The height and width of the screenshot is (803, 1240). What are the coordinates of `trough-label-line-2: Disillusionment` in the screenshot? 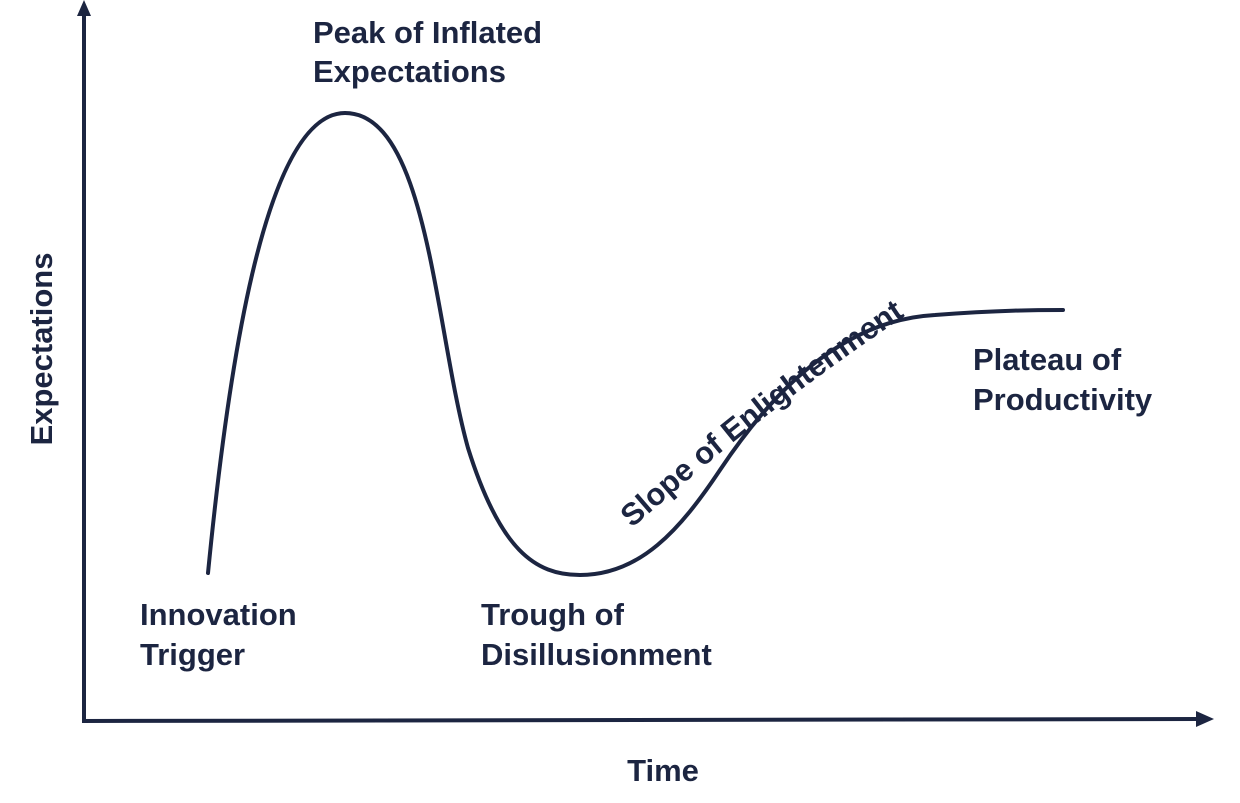 It's located at (596, 654).